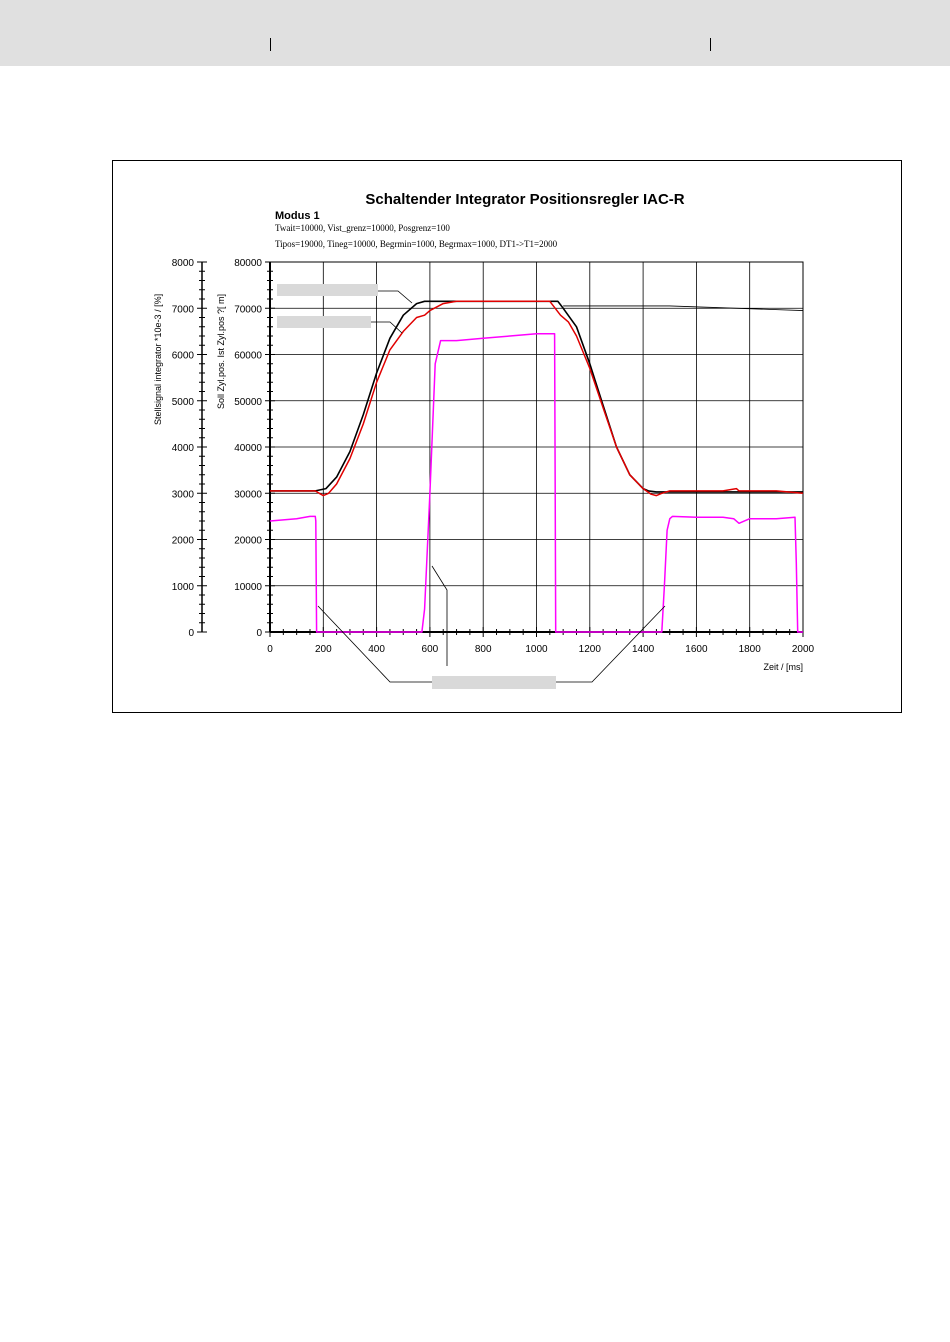 The width and height of the screenshot is (950, 1342). What do you see at coordinates (387, 327) in the screenshot?
I see `leader-line-ist` at bounding box center [387, 327].